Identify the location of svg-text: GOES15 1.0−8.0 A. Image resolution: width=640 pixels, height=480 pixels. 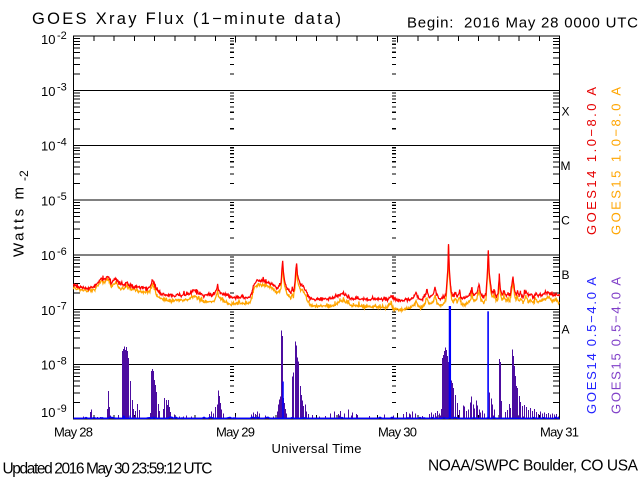
(616, 161).